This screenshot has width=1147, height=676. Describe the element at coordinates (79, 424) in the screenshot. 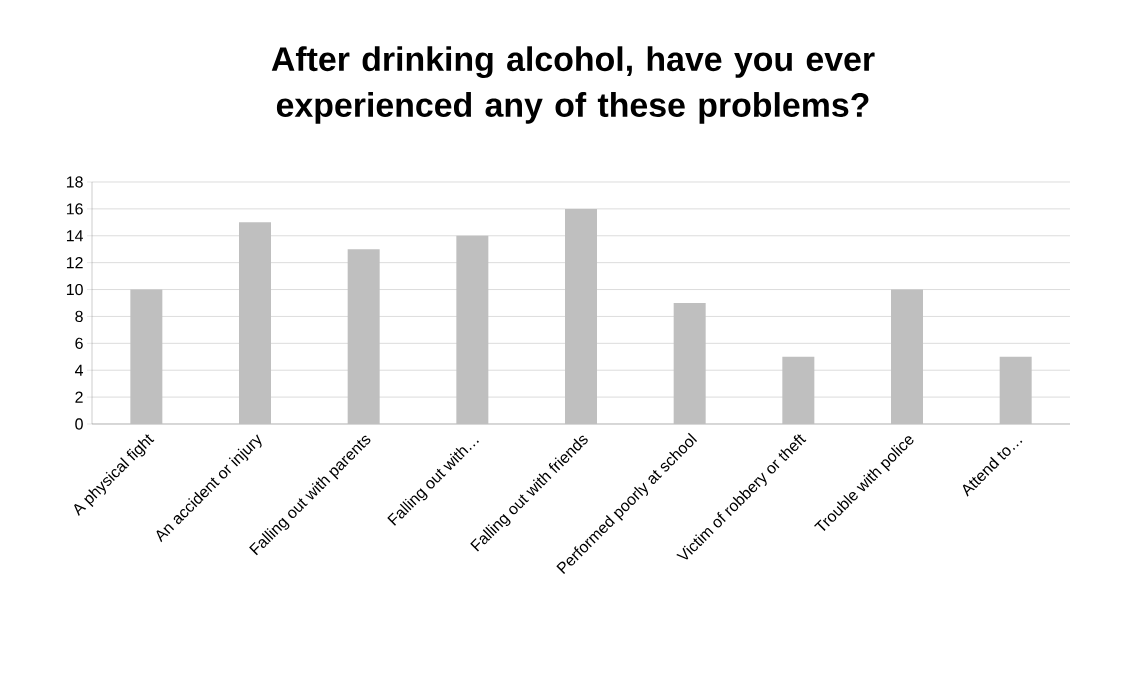

I see `y-tick-label: 0` at that location.